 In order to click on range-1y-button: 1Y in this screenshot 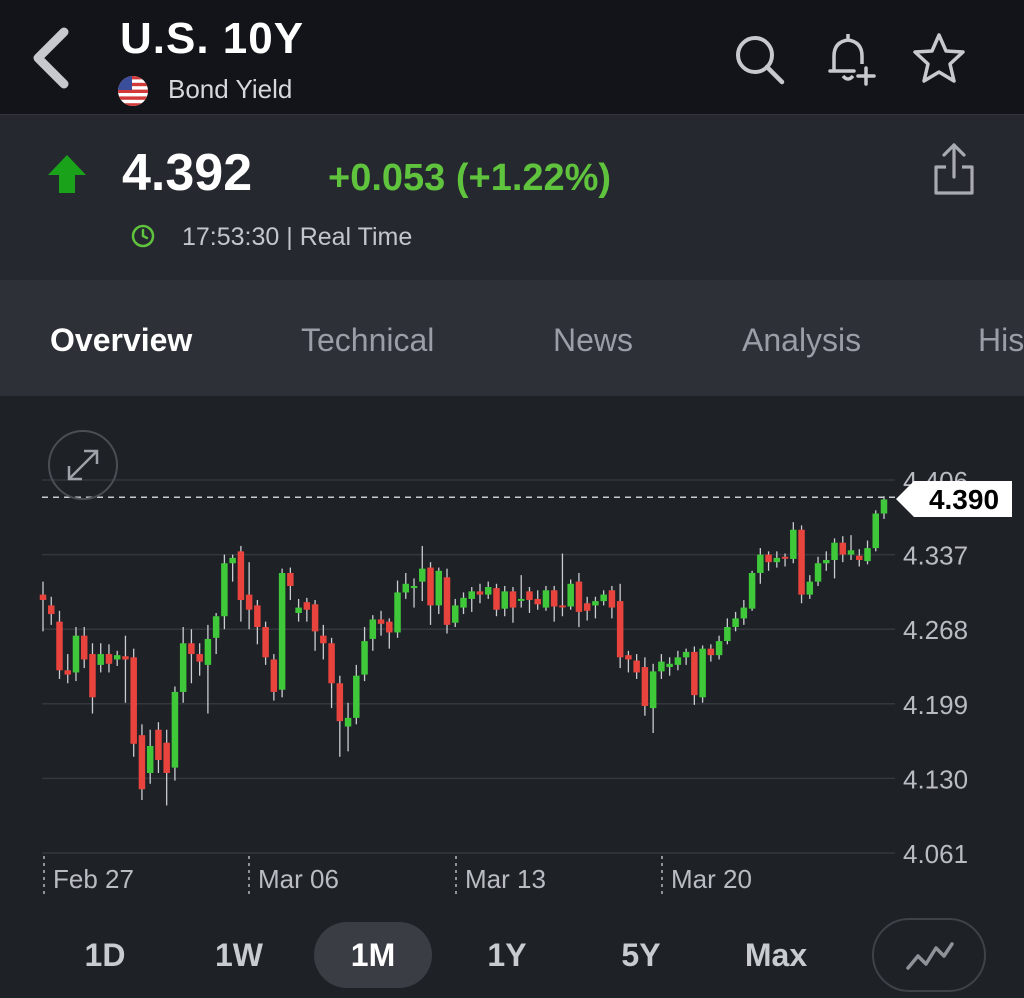, I will do `click(507, 955)`.